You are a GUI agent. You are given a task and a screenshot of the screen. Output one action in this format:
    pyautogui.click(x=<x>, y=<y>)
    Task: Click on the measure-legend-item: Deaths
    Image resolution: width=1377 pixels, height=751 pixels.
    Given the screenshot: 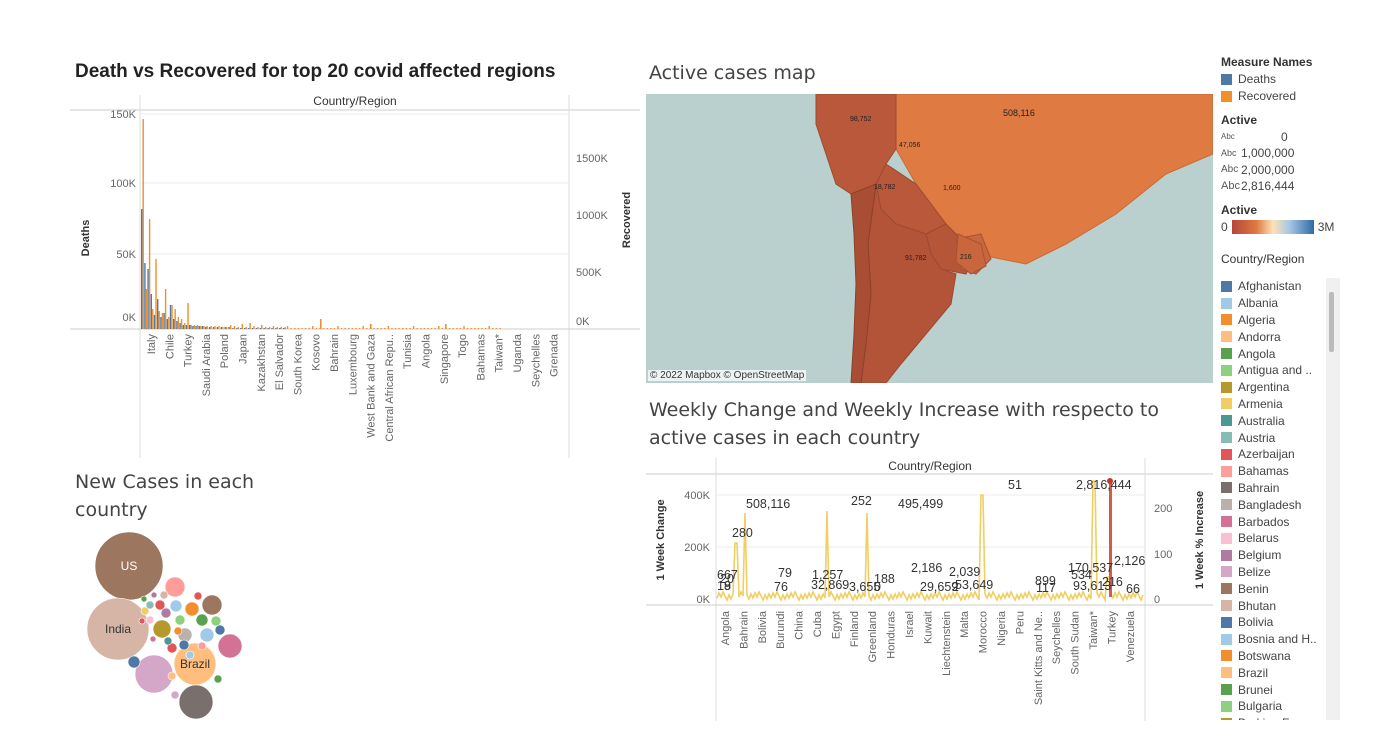 What is the action you would take?
    pyautogui.click(x=1296, y=79)
    